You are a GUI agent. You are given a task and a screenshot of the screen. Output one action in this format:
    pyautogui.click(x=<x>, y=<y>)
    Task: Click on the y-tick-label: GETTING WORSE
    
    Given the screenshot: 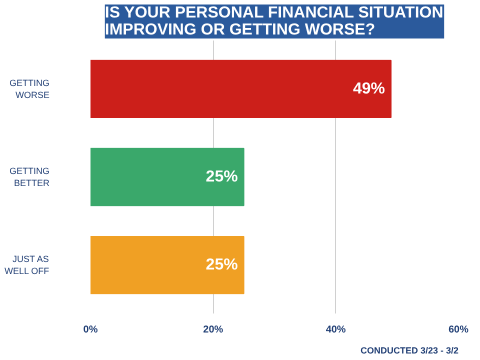 What is the action you would take?
    pyautogui.click(x=30, y=89)
    